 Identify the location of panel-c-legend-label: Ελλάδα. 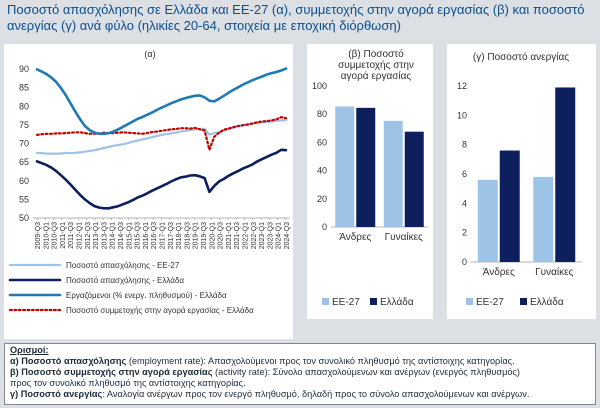
(547, 302).